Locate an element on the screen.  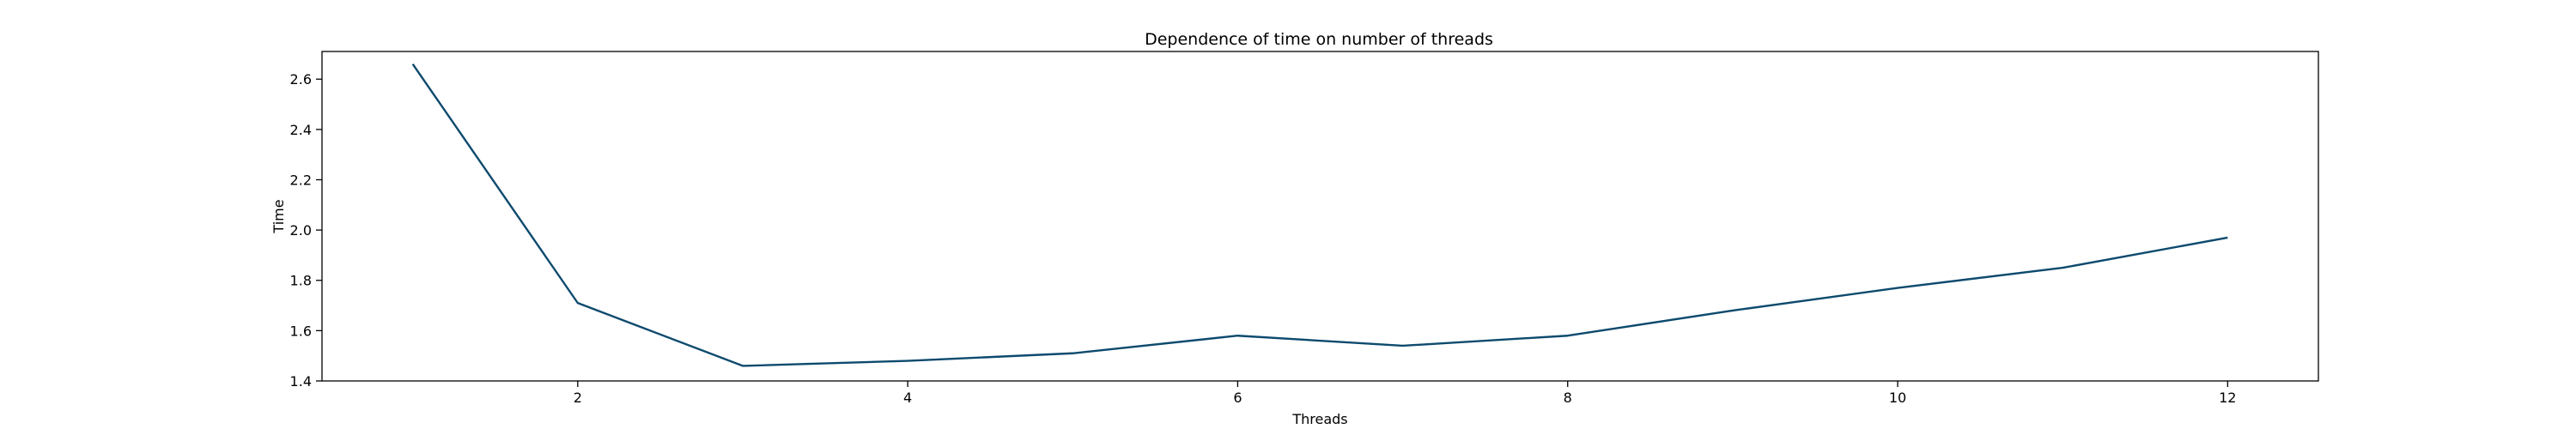
x-axis: 2 4 6 8 10 12 is located at coordinates (1405, 393).